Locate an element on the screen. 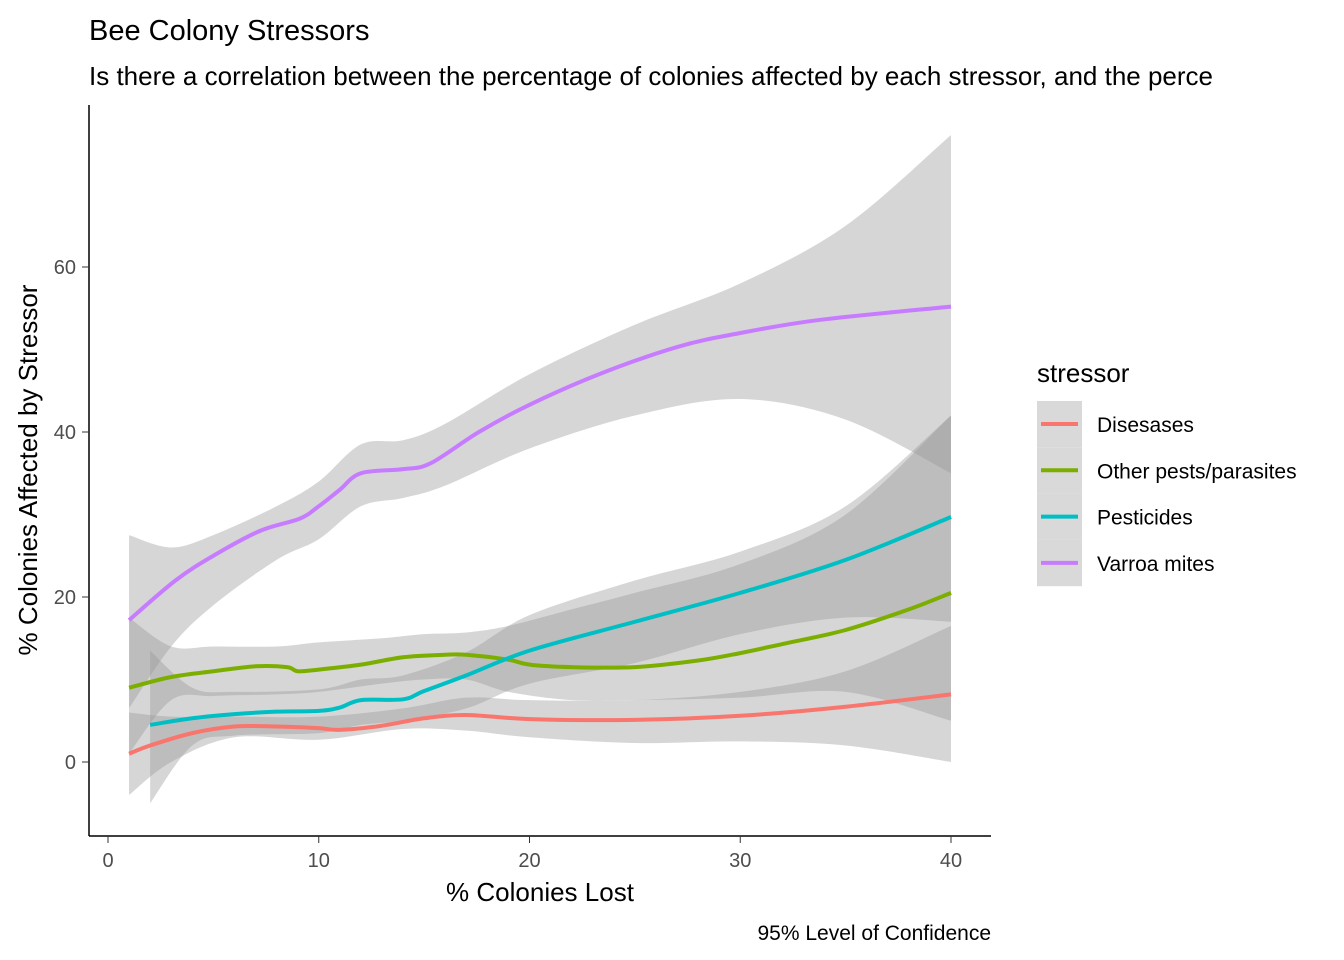 Image resolution: width=1344 pixels, height=960 pixels. x-tick-label: 20 is located at coordinates (529, 861).